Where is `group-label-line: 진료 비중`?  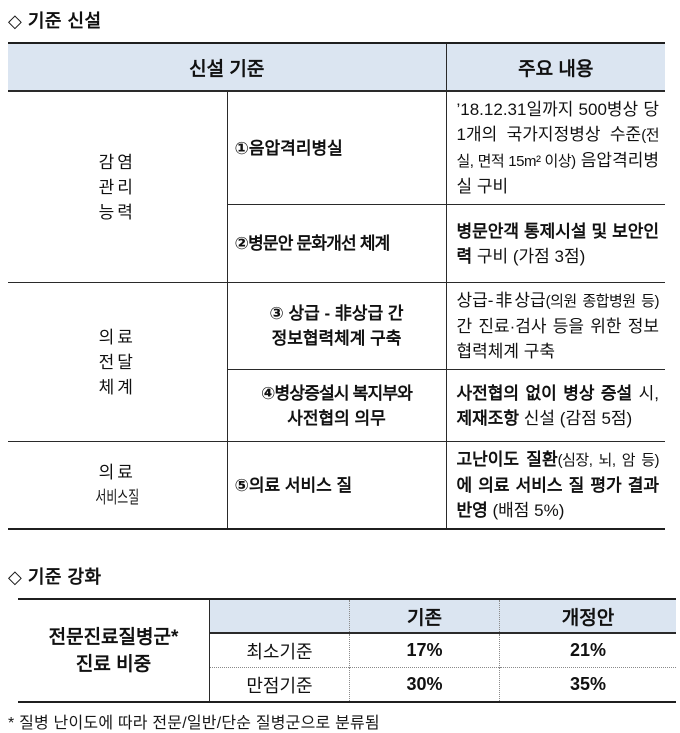 group-label-line: 진료 비중 is located at coordinates (113, 664).